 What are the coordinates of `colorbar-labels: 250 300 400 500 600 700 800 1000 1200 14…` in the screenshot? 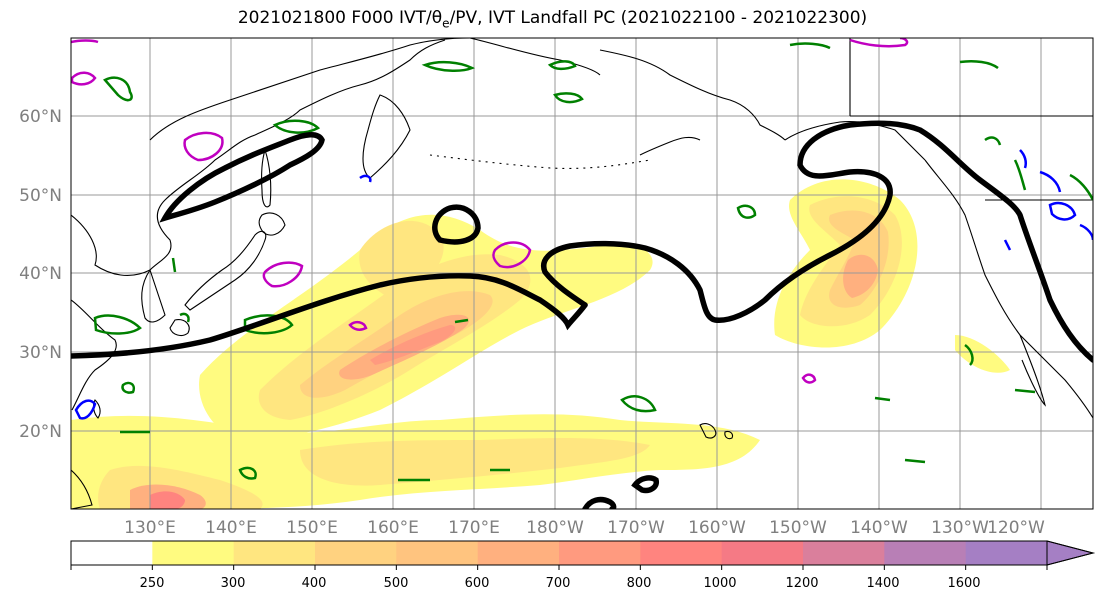 It's located at (560, 583).